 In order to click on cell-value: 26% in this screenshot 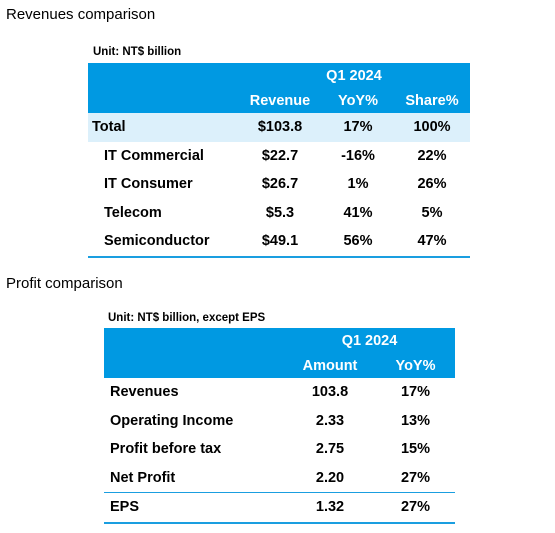, I will do `click(432, 184)`.